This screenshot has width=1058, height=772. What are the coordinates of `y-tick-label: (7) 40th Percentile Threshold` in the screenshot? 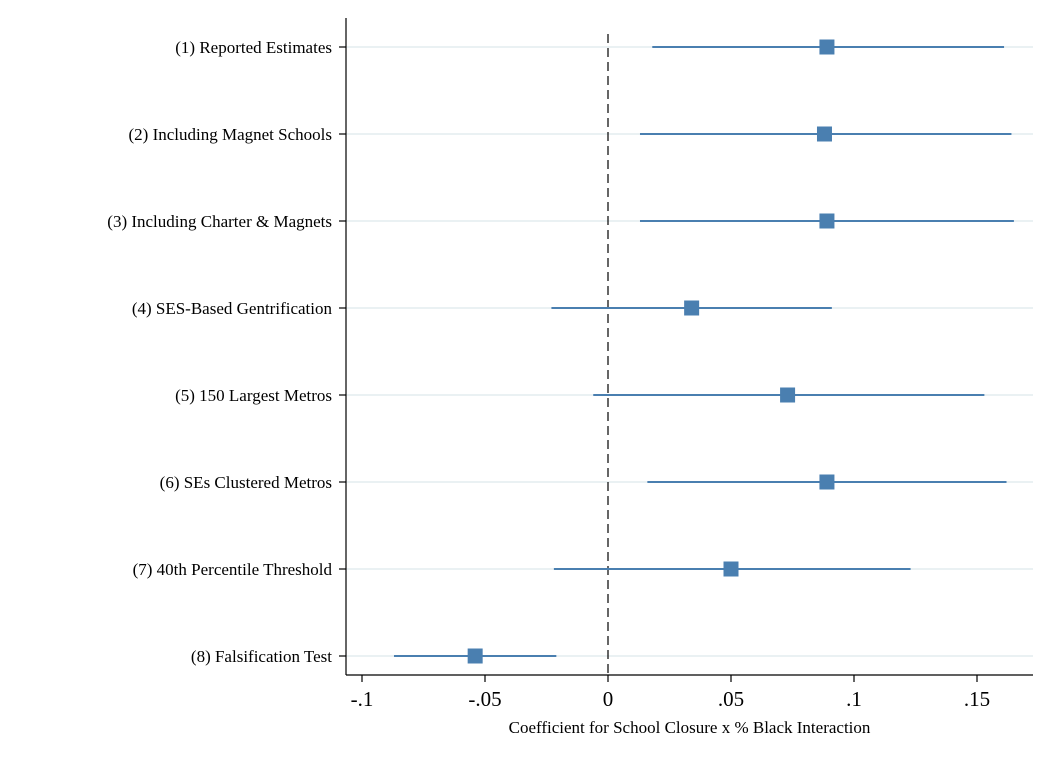 It's located at (233, 569).